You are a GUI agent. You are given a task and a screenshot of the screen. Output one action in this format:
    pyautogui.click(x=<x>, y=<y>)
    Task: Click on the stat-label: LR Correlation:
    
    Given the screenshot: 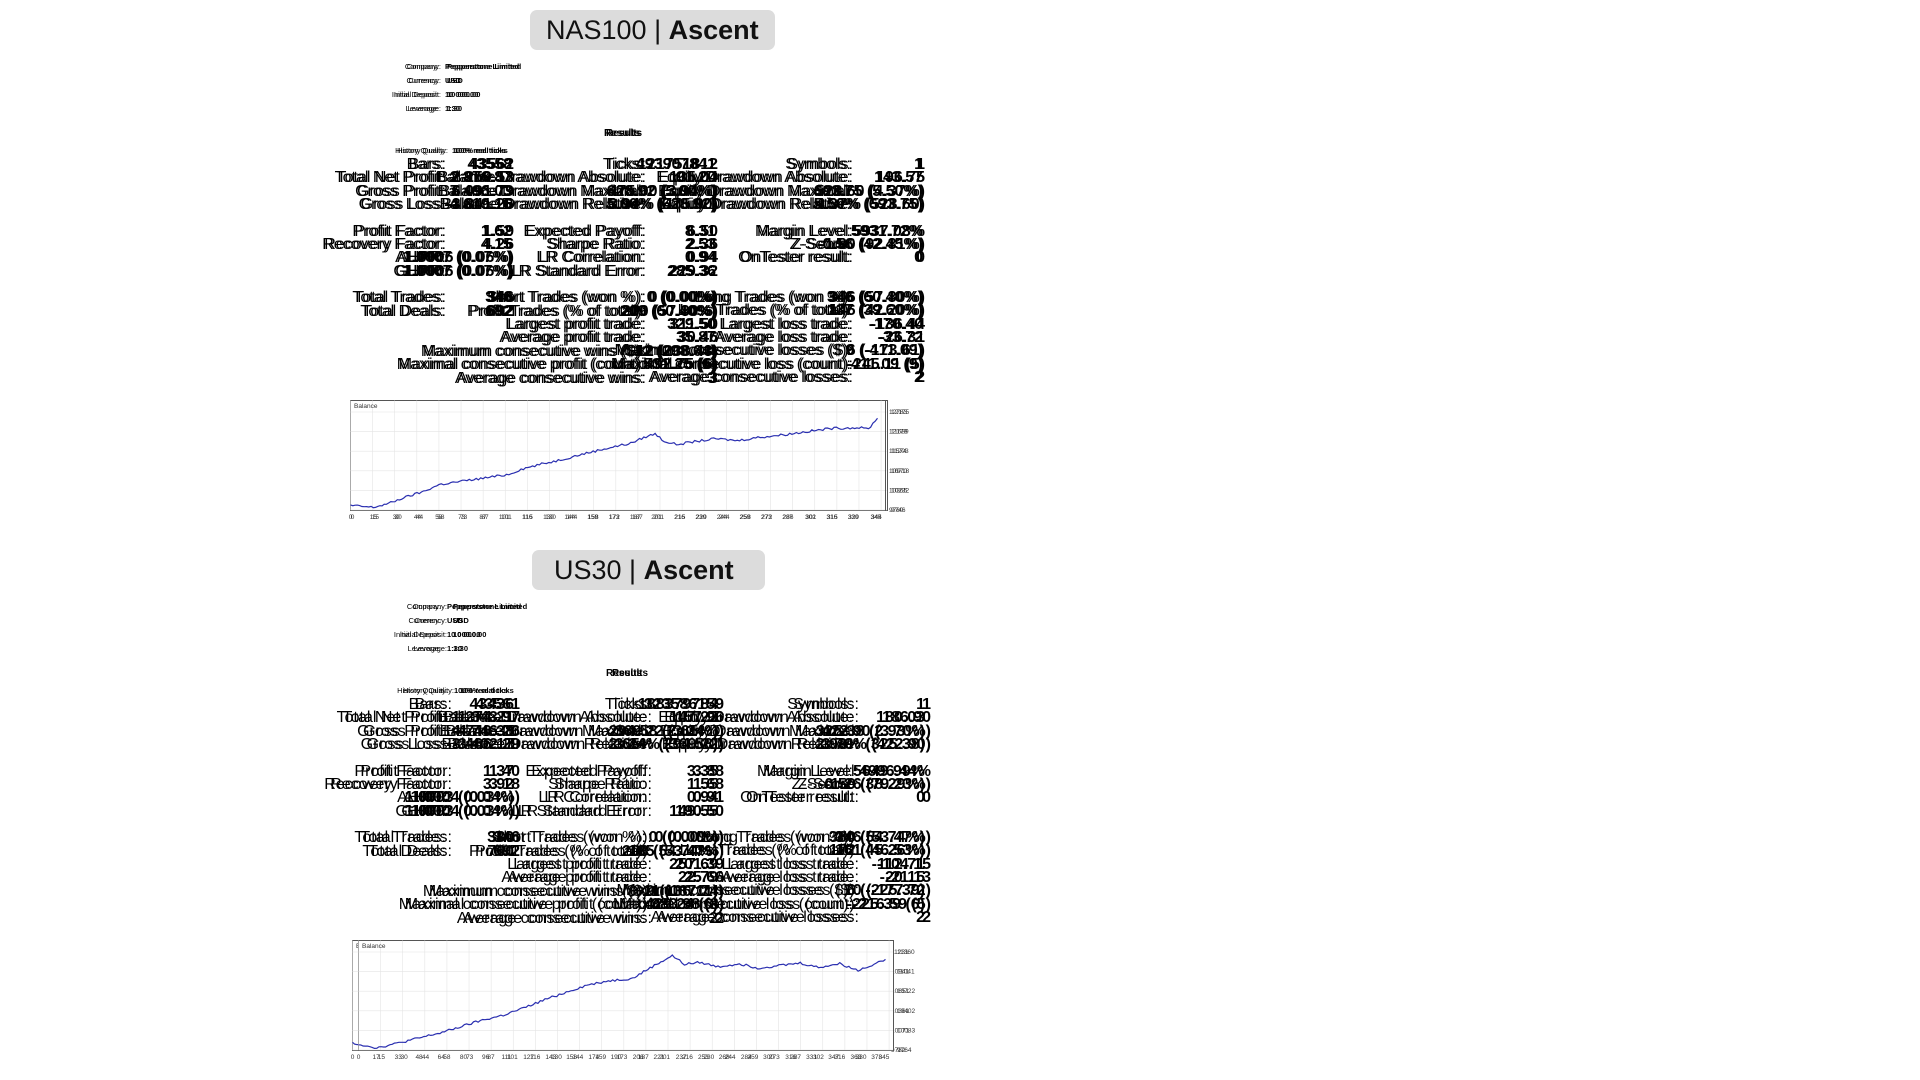 What is the action you would take?
    pyautogui.click(x=592, y=258)
    